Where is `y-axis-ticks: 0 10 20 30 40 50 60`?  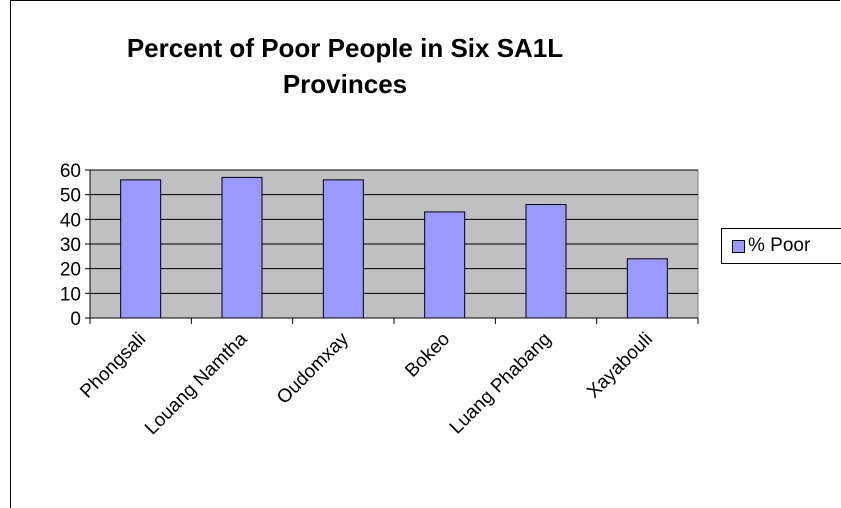 y-axis-ticks: 0 10 20 30 40 50 60 is located at coordinates (75, 245).